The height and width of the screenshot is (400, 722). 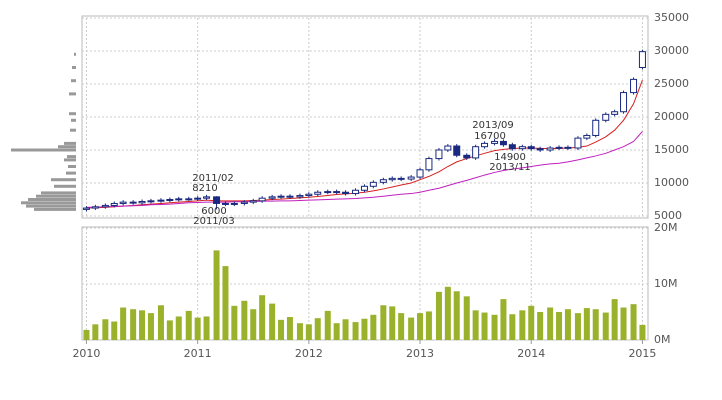 I want to click on y-tick-label: 0M, so click(x=662, y=339).